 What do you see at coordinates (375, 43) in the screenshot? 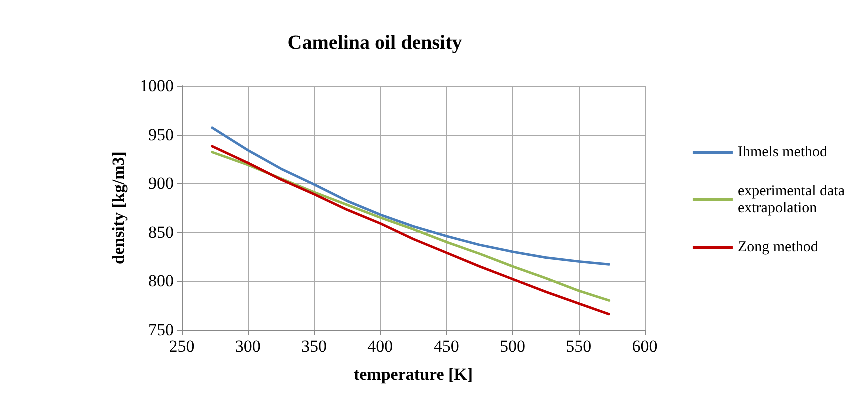
I see `chart-title: Camelina oil density` at bounding box center [375, 43].